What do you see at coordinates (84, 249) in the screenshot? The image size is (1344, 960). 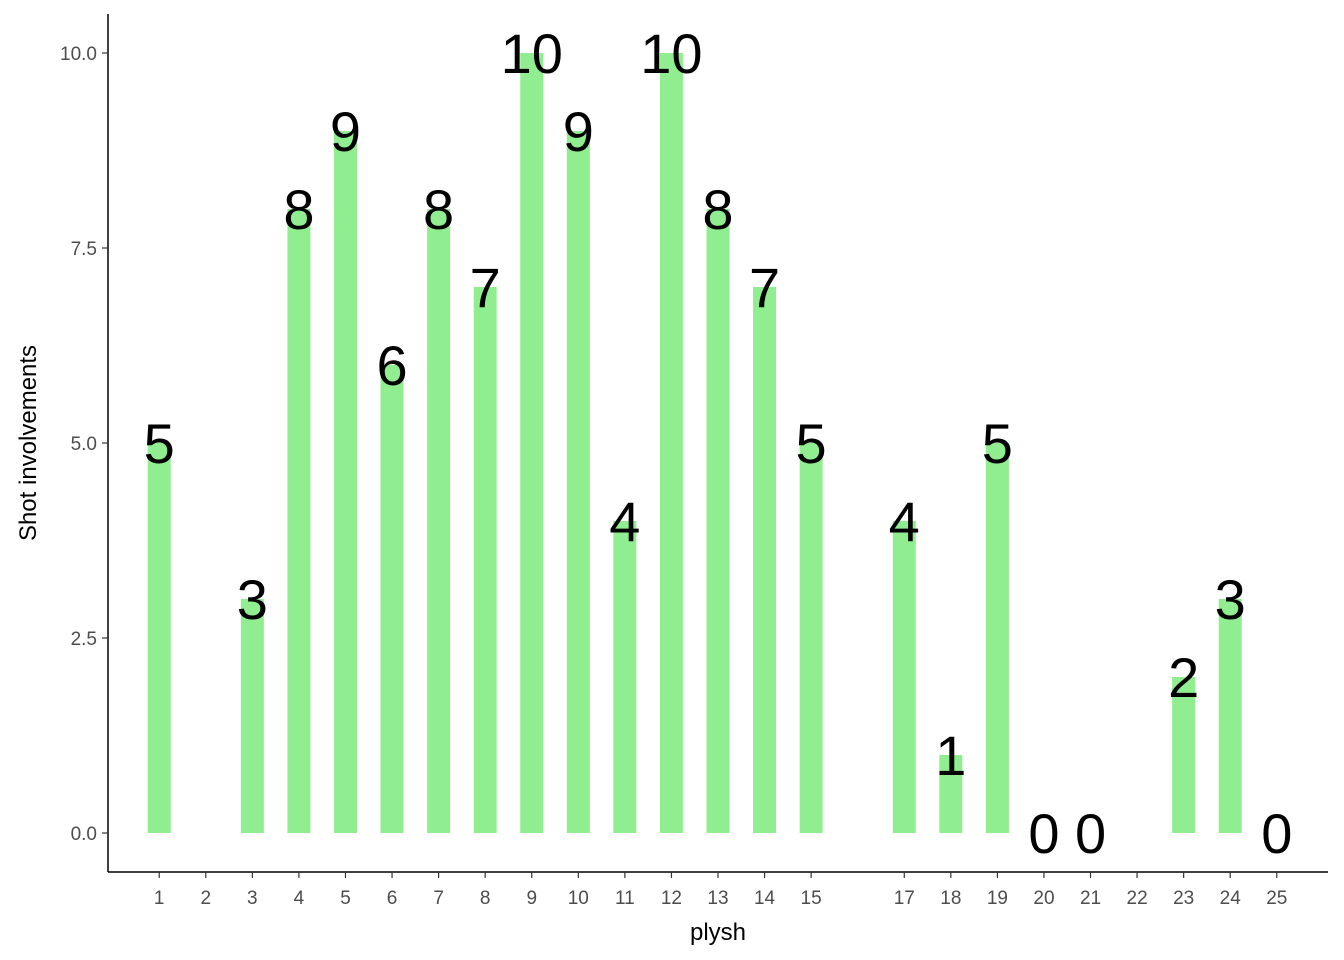 I see `y-tick-label: 7.5` at bounding box center [84, 249].